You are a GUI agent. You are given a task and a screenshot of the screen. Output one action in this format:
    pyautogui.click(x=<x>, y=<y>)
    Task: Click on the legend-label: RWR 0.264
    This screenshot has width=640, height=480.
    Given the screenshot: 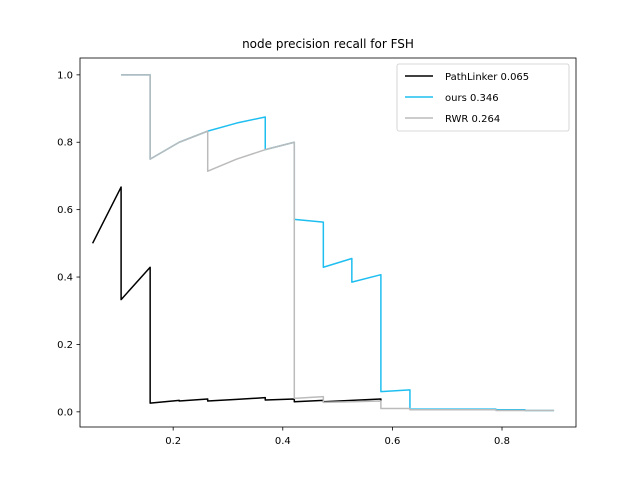 What is the action you would take?
    pyautogui.click(x=472, y=119)
    